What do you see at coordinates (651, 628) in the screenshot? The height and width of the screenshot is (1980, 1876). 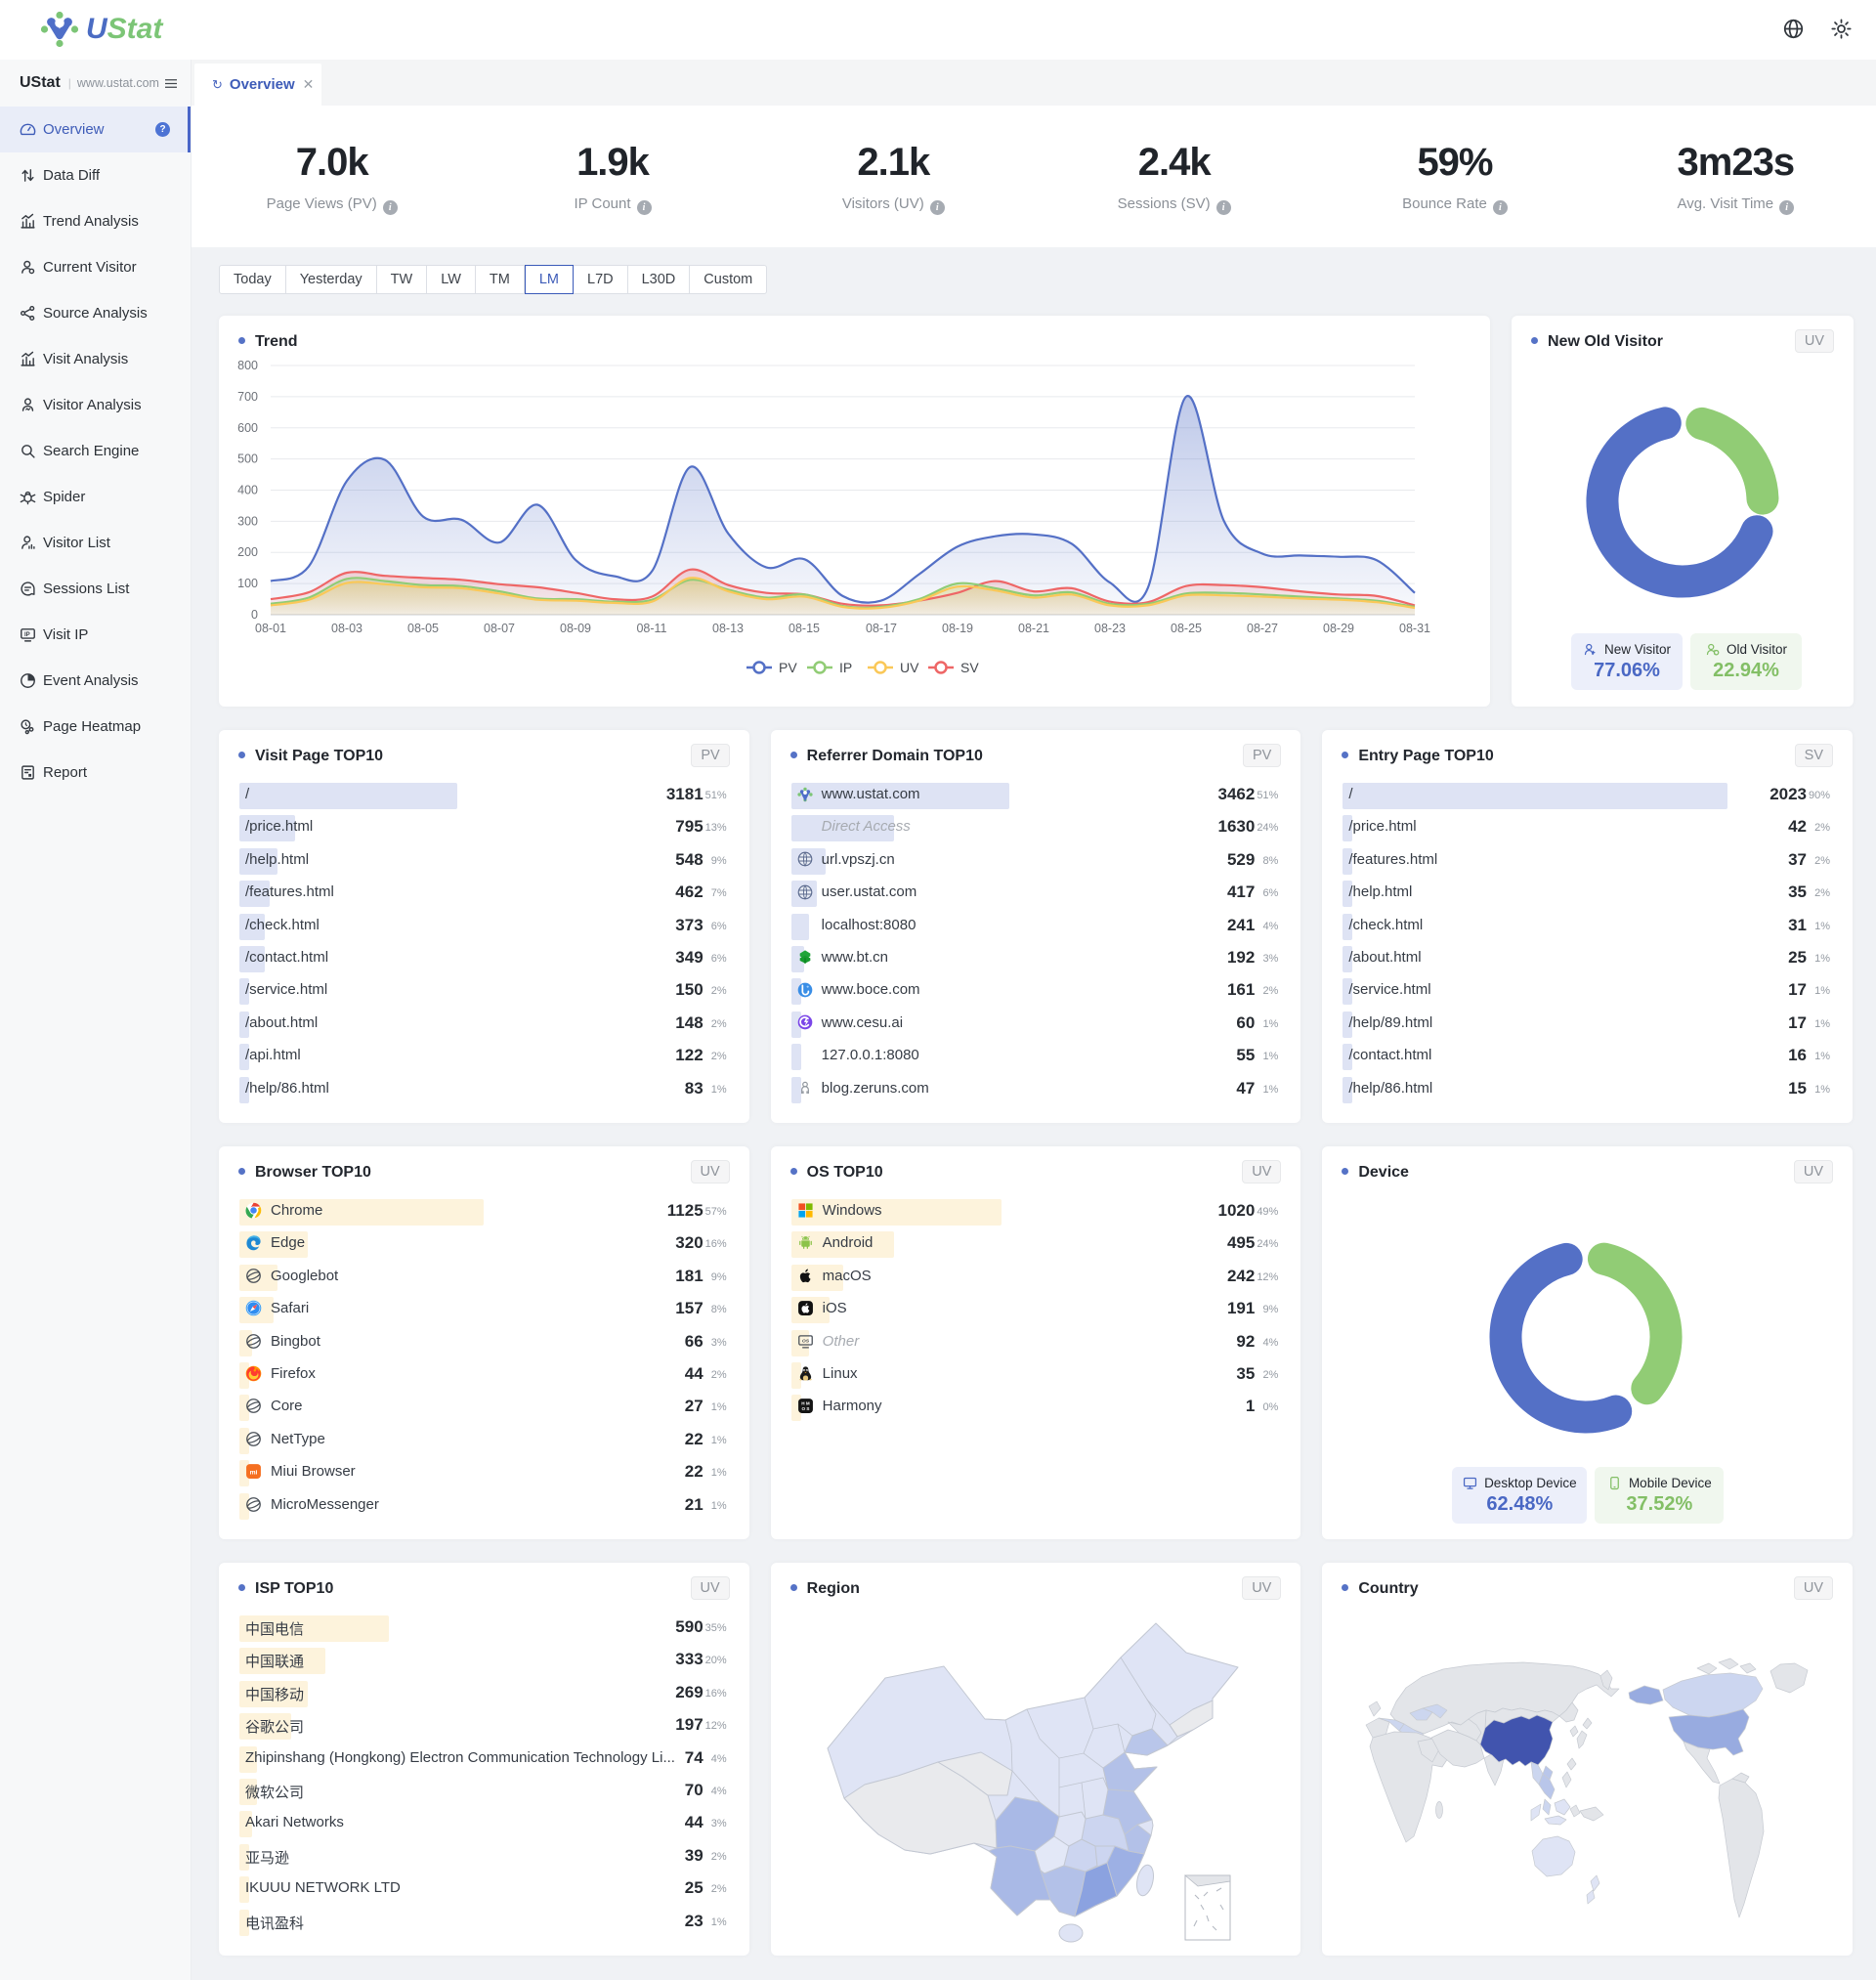 I see `svg-text: 08-11` at bounding box center [651, 628].